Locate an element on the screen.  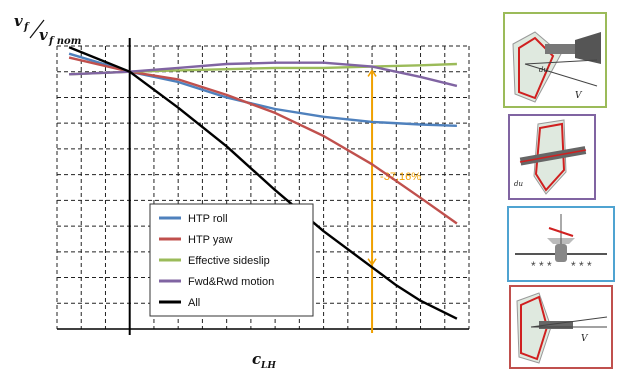
thumb-htp-roll: du V is located at coordinates (555, 60).